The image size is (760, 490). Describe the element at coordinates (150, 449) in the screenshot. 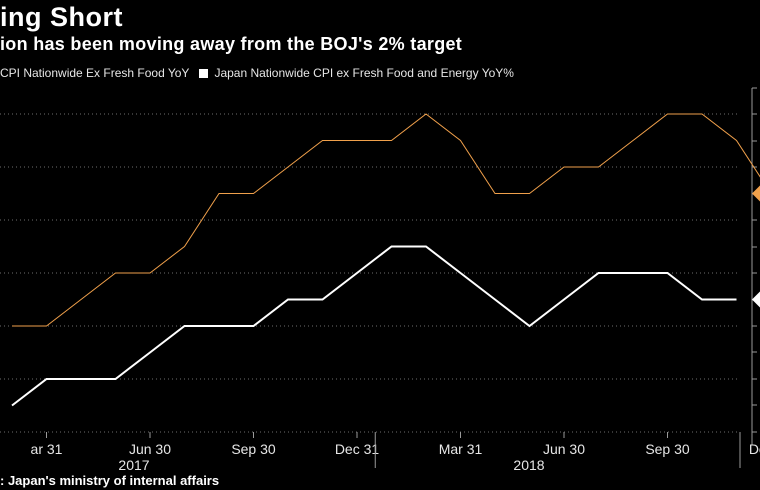

I see `x-tick-label-1: Jun 30` at that location.